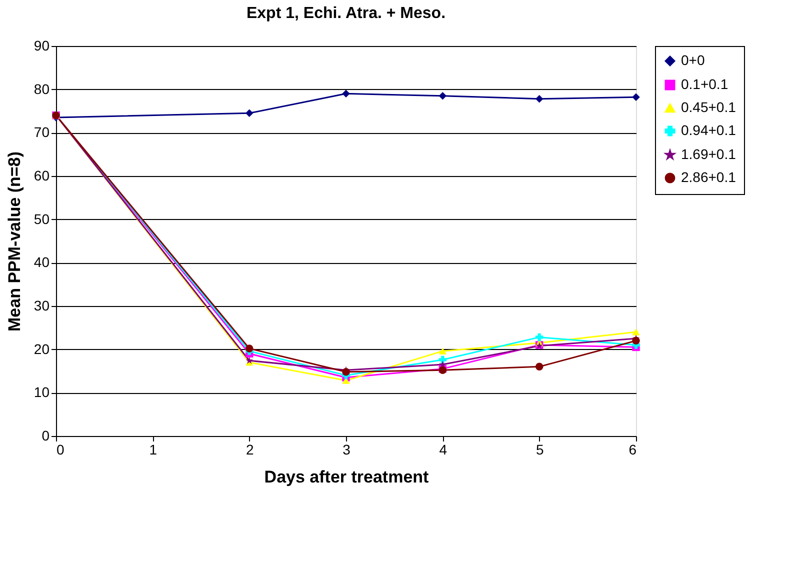 This screenshot has width=808, height=581. What do you see at coordinates (540, 450) in the screenshot?
I see `x-tick-label: 5` at bounding box center [540, 450].